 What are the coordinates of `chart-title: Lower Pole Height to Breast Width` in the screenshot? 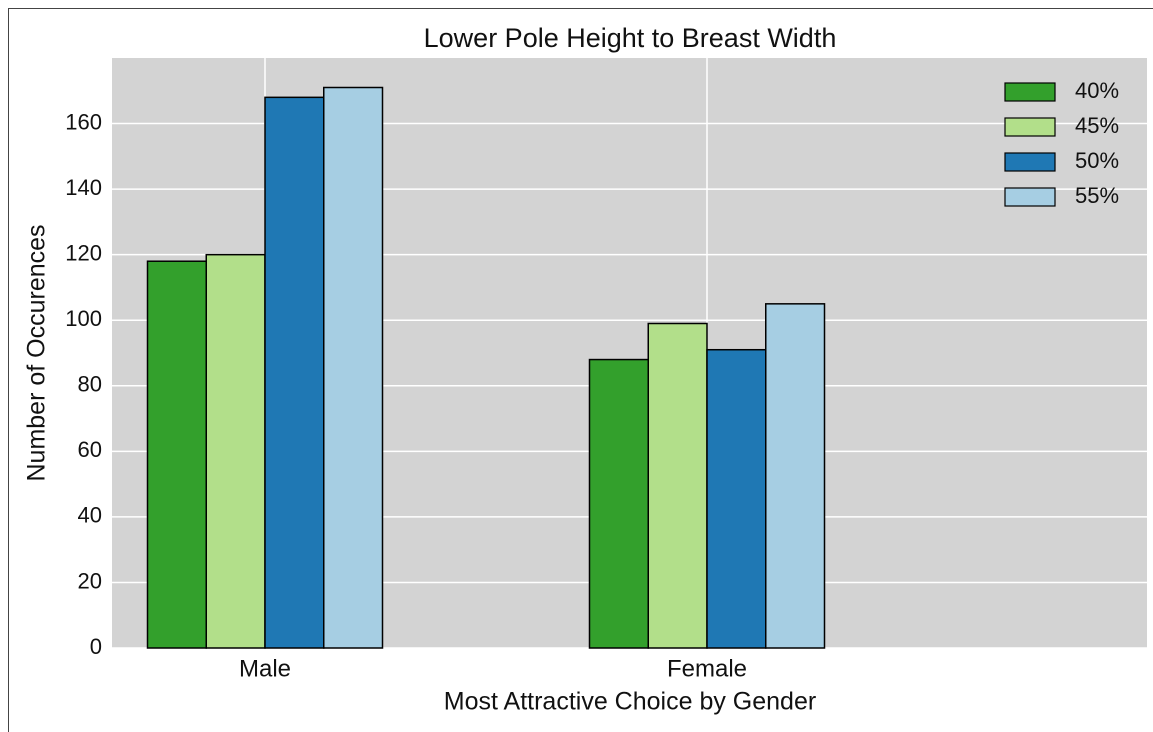 It's located at (630, 38).